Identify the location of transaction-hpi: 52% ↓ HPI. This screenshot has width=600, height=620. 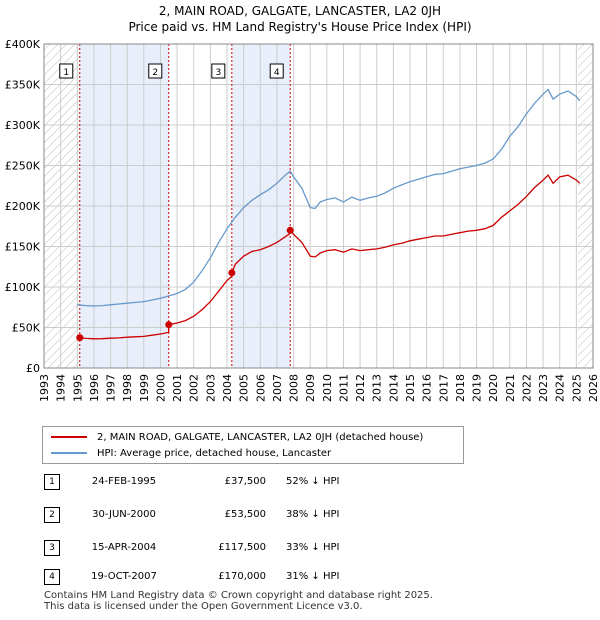
(313, 481).